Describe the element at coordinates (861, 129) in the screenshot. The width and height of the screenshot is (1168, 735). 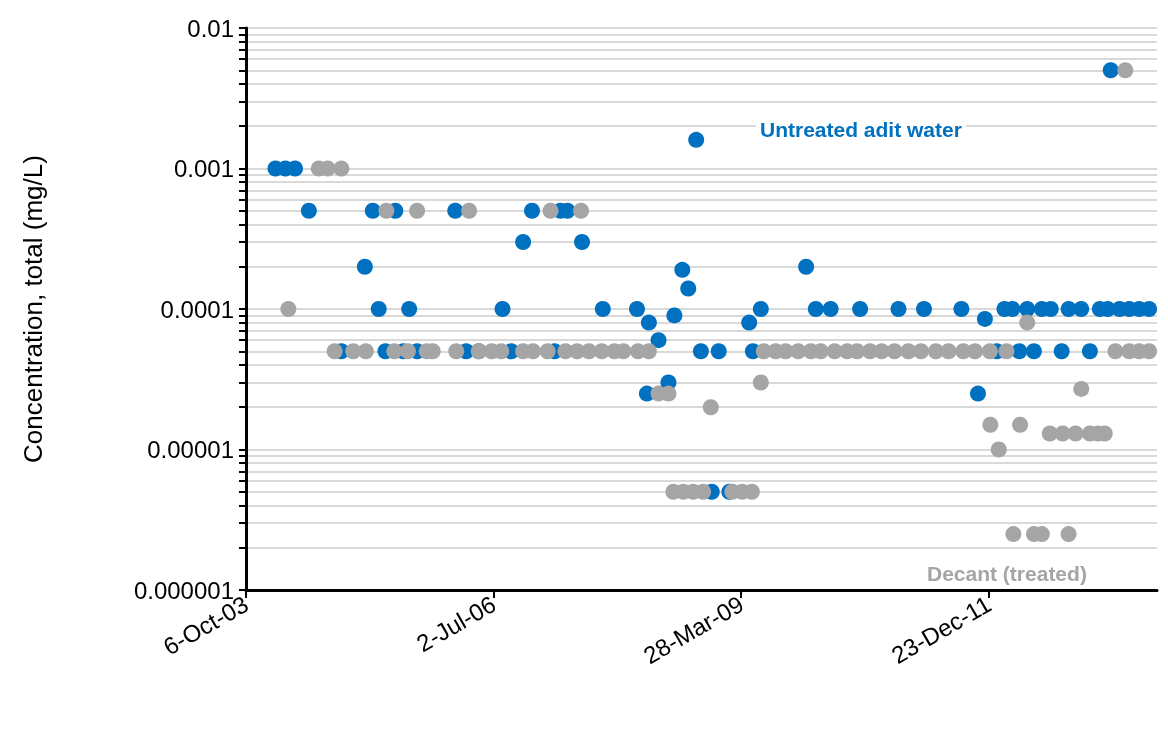
I see `text: Untreated adit water` at that location.